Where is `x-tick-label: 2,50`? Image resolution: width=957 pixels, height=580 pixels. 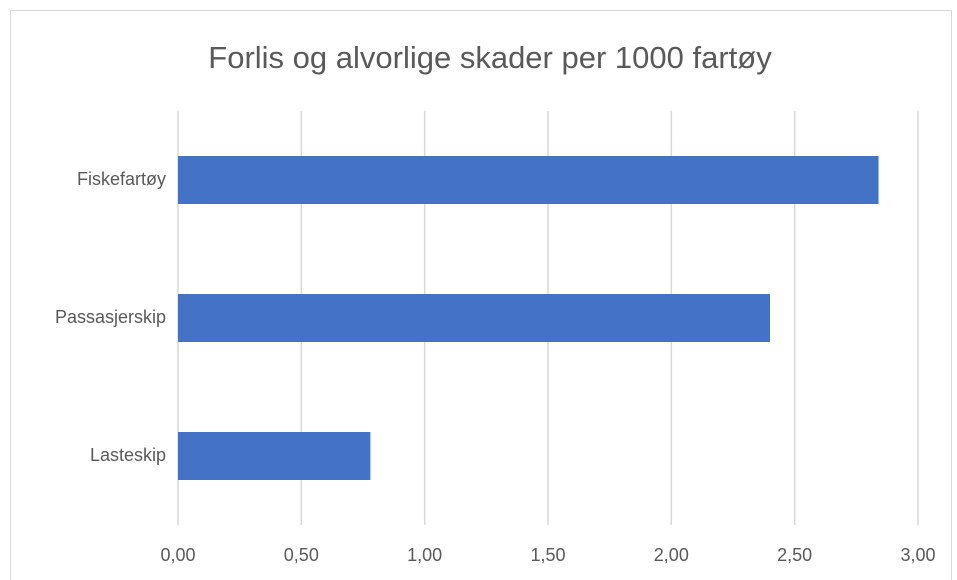 x-tick-label: 2,50 is located at coordinates (794, 555).